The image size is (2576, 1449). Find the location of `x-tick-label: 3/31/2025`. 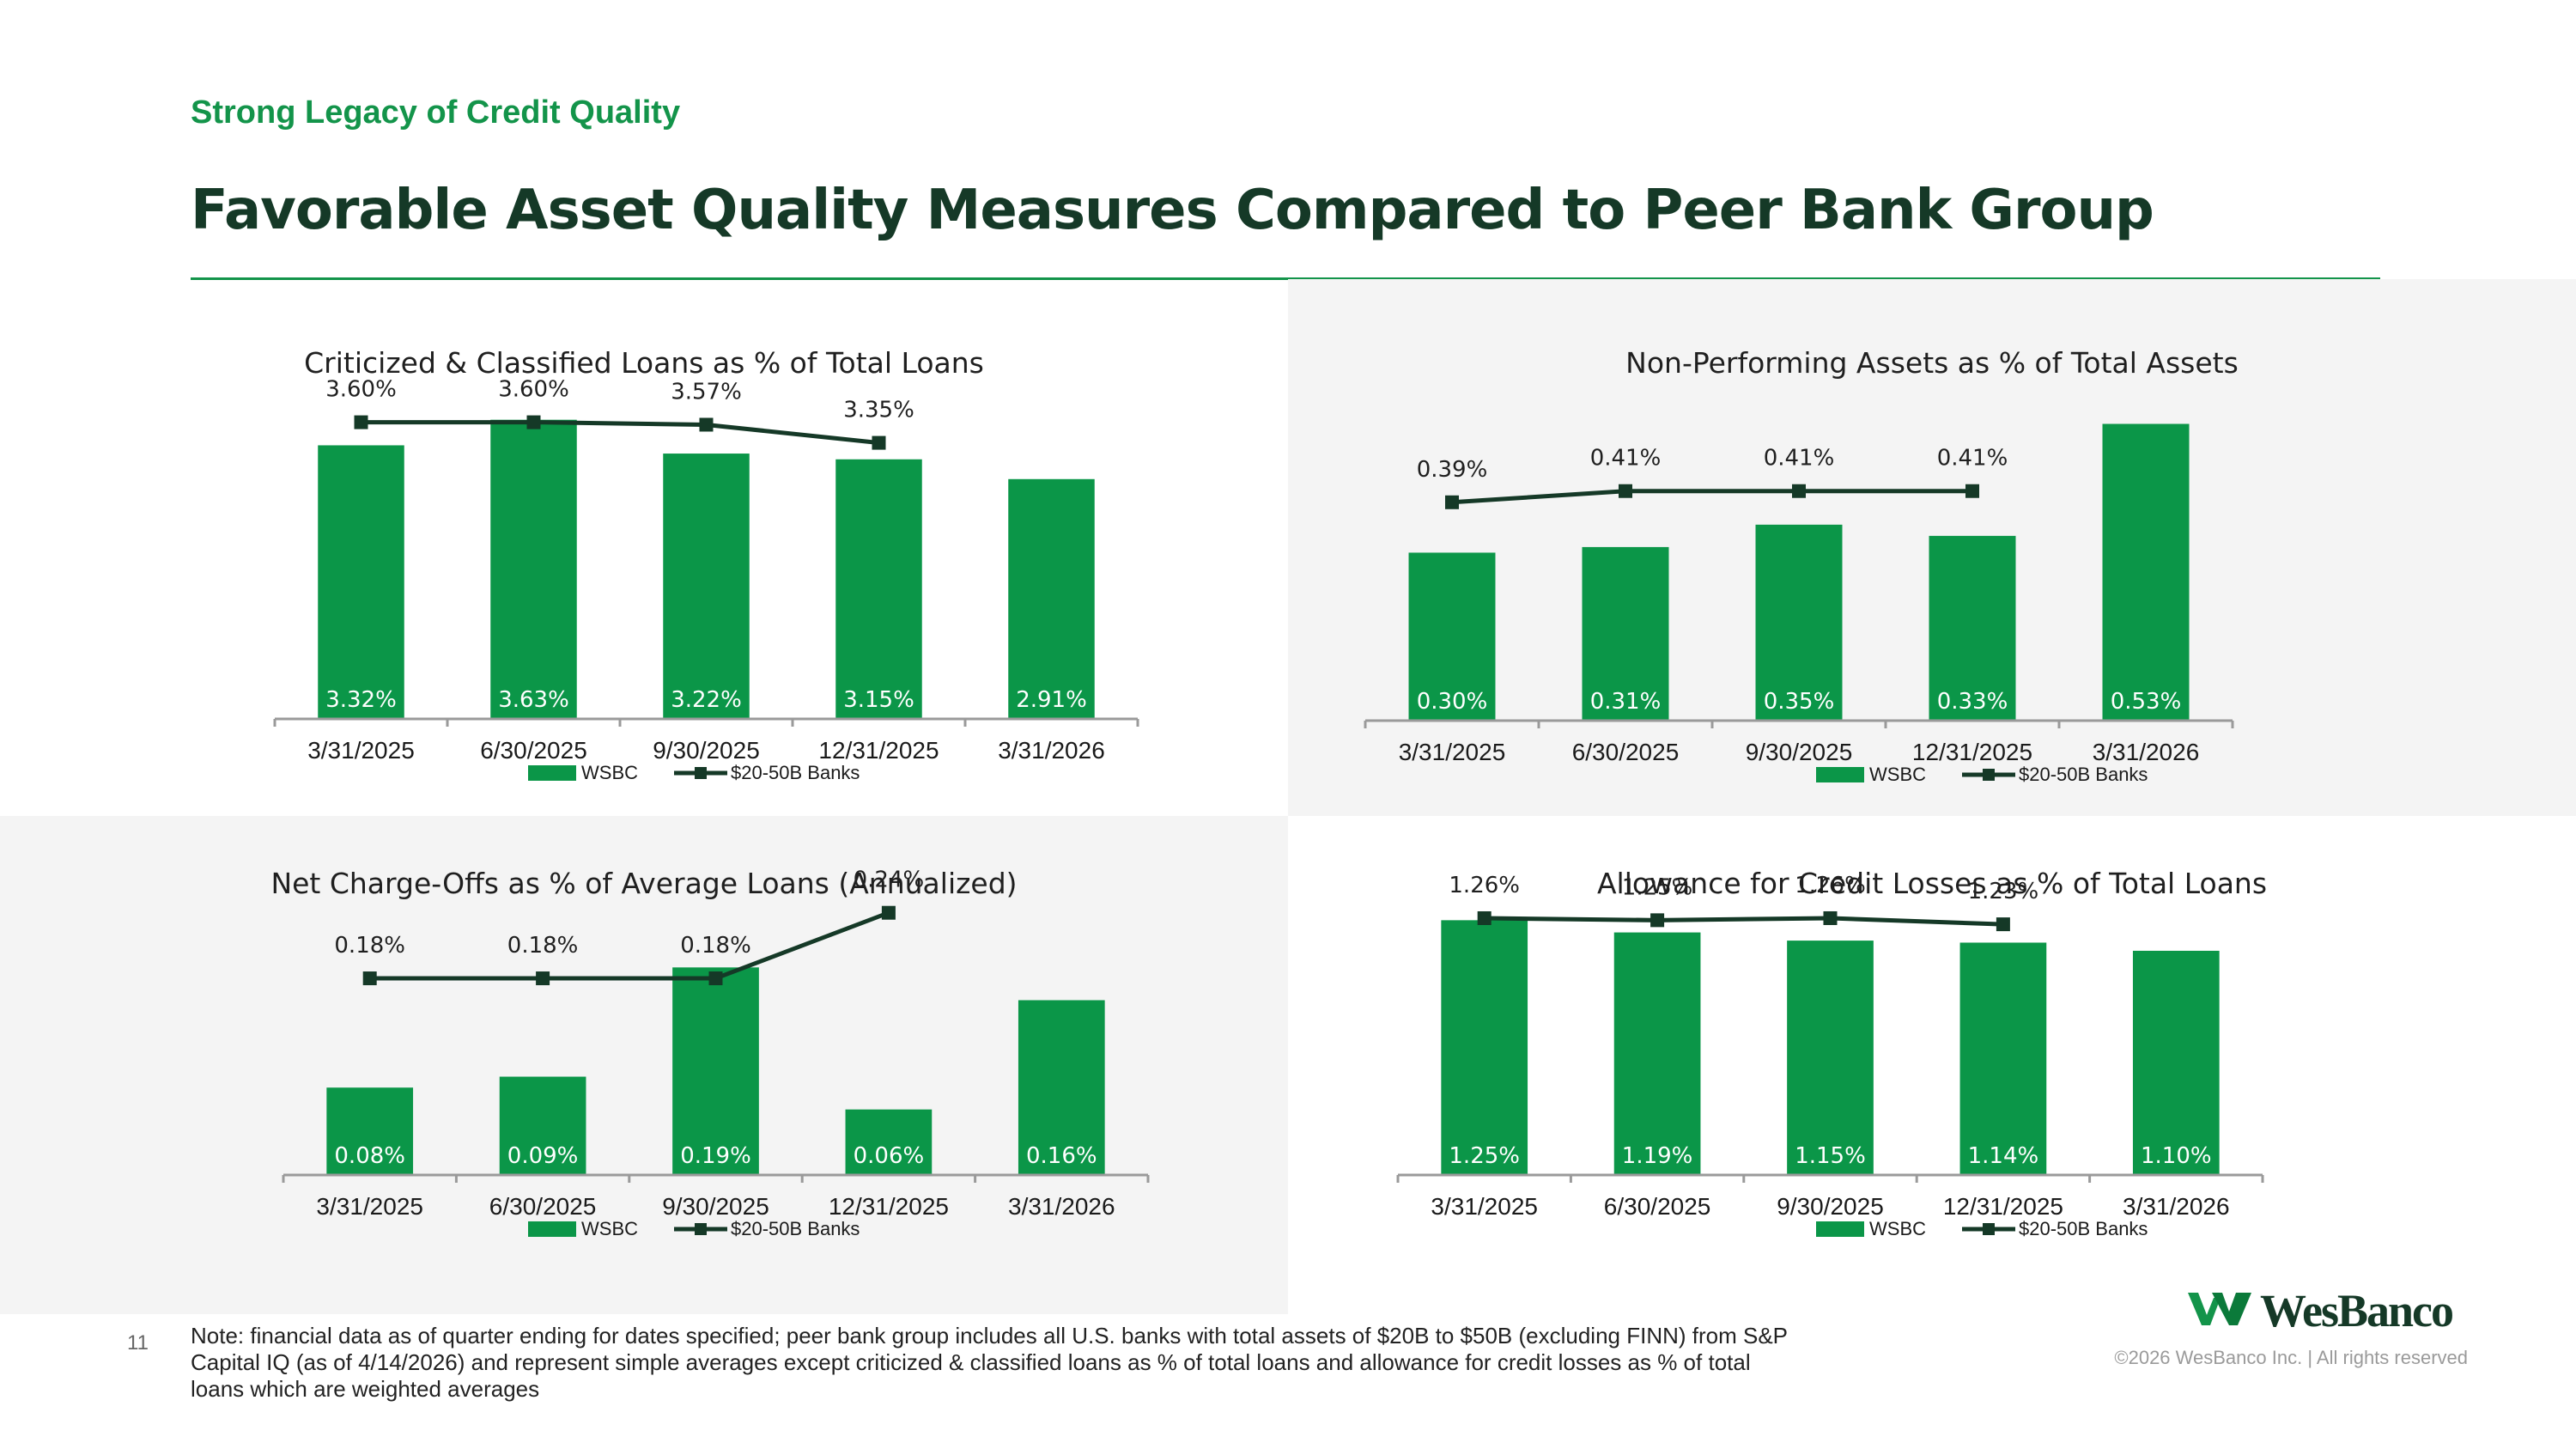

x-tick-label: 3/31/2025 is located at coordinates (369, 1206).